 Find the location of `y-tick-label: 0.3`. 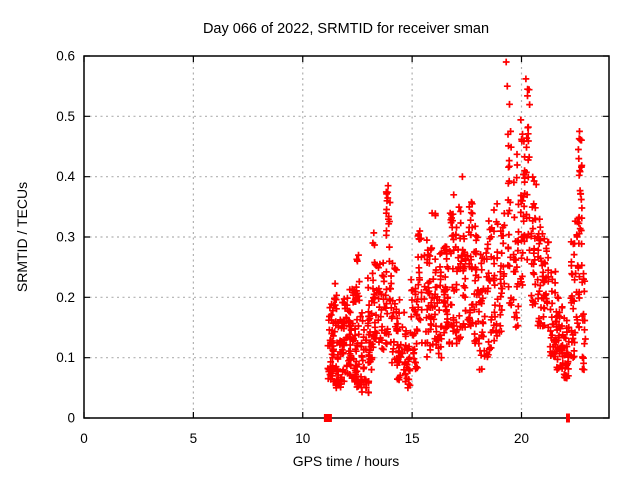

y-tick-label: 0.3 is located at coordinates (65, 237).